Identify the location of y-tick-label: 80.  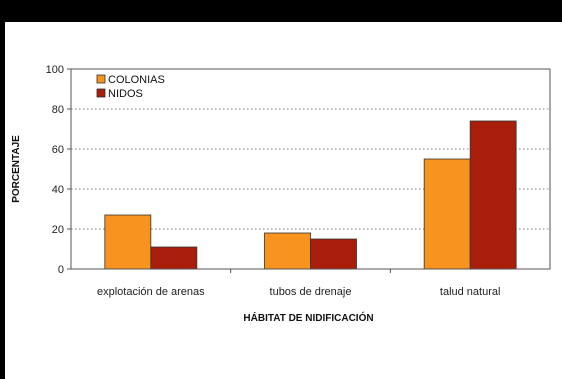
(58, 110).